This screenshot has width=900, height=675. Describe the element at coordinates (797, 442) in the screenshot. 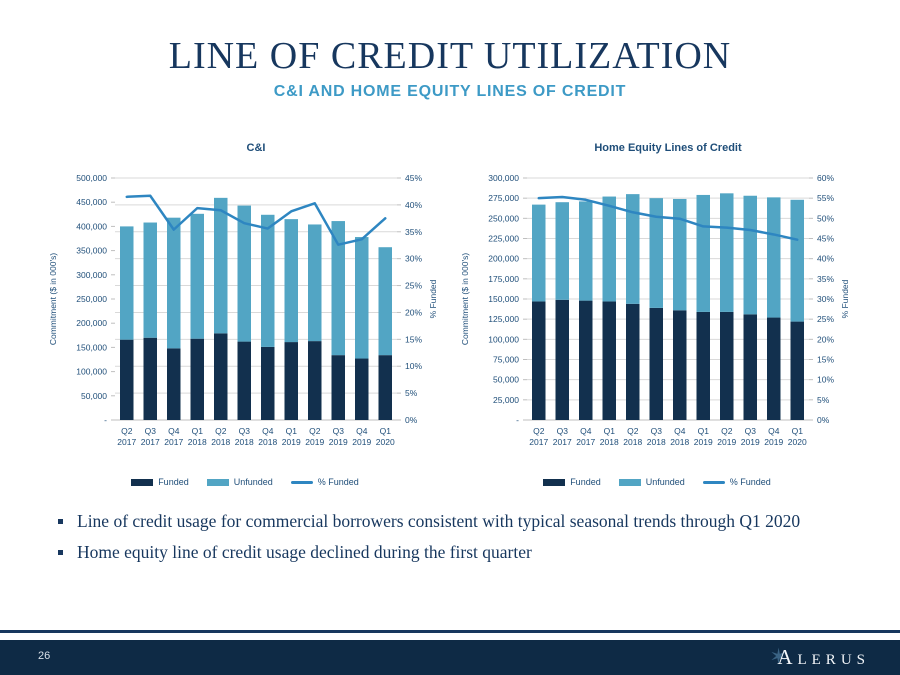

I see `x-tick-year: 2020` at that location.